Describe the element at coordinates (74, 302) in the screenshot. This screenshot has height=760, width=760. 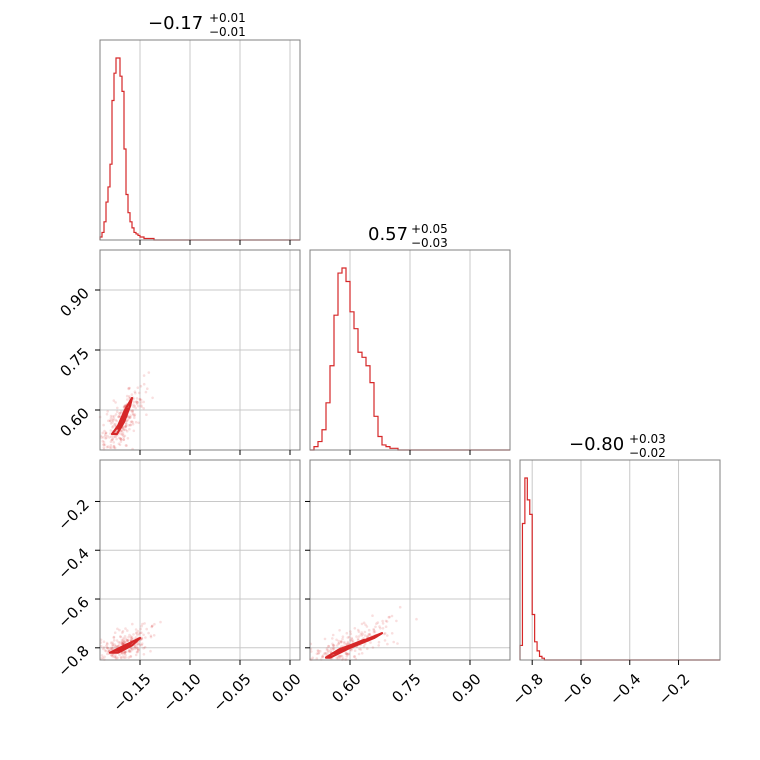
I see `y-tick-label: 0.90` at that location.